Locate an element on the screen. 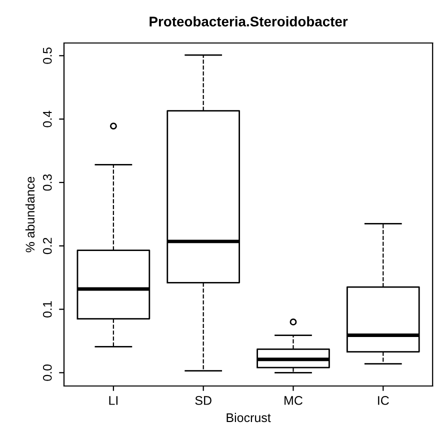 The image size is (440, 437). y-tick-label: 0.4 is located at coordinates (47, 119).